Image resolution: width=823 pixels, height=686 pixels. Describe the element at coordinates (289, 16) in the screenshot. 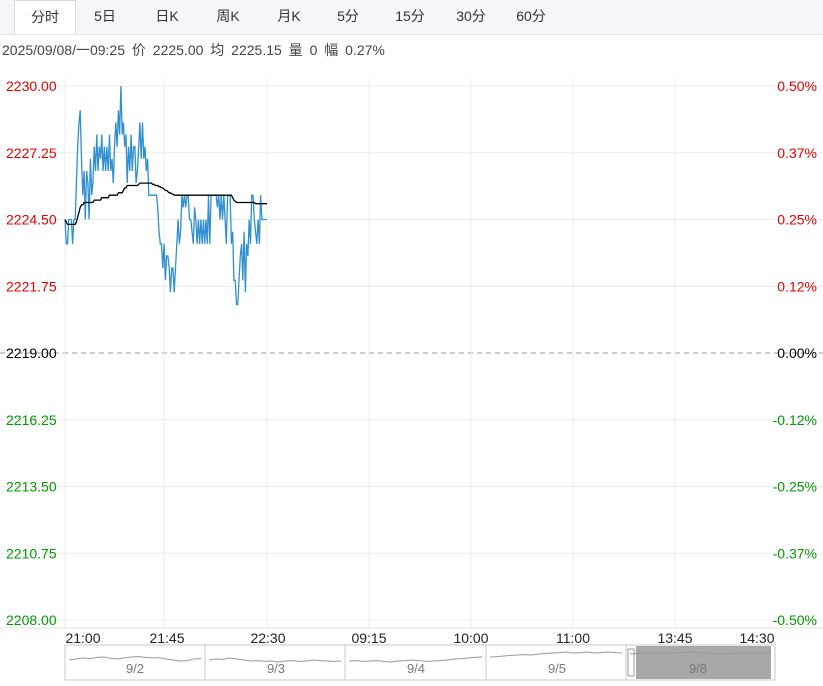

I see `tab-5: 月K` at that location.